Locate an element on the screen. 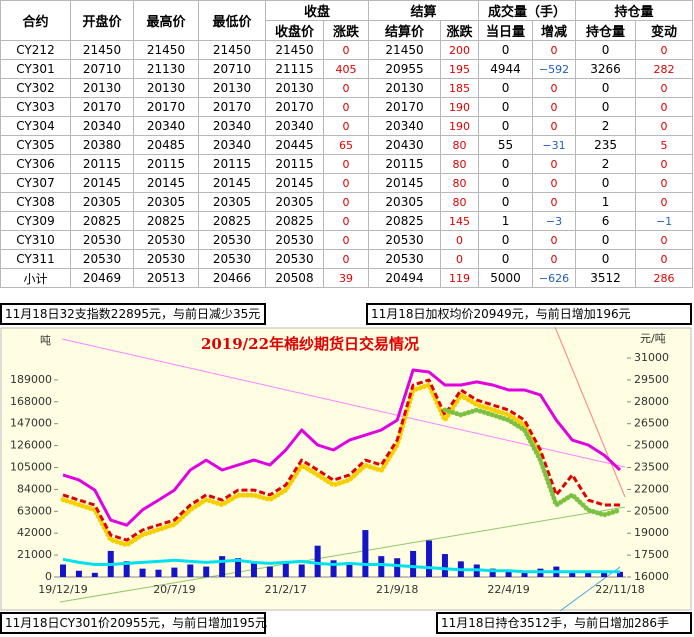  y2-tick-label: 20500 is located at coordinates (651, 510).